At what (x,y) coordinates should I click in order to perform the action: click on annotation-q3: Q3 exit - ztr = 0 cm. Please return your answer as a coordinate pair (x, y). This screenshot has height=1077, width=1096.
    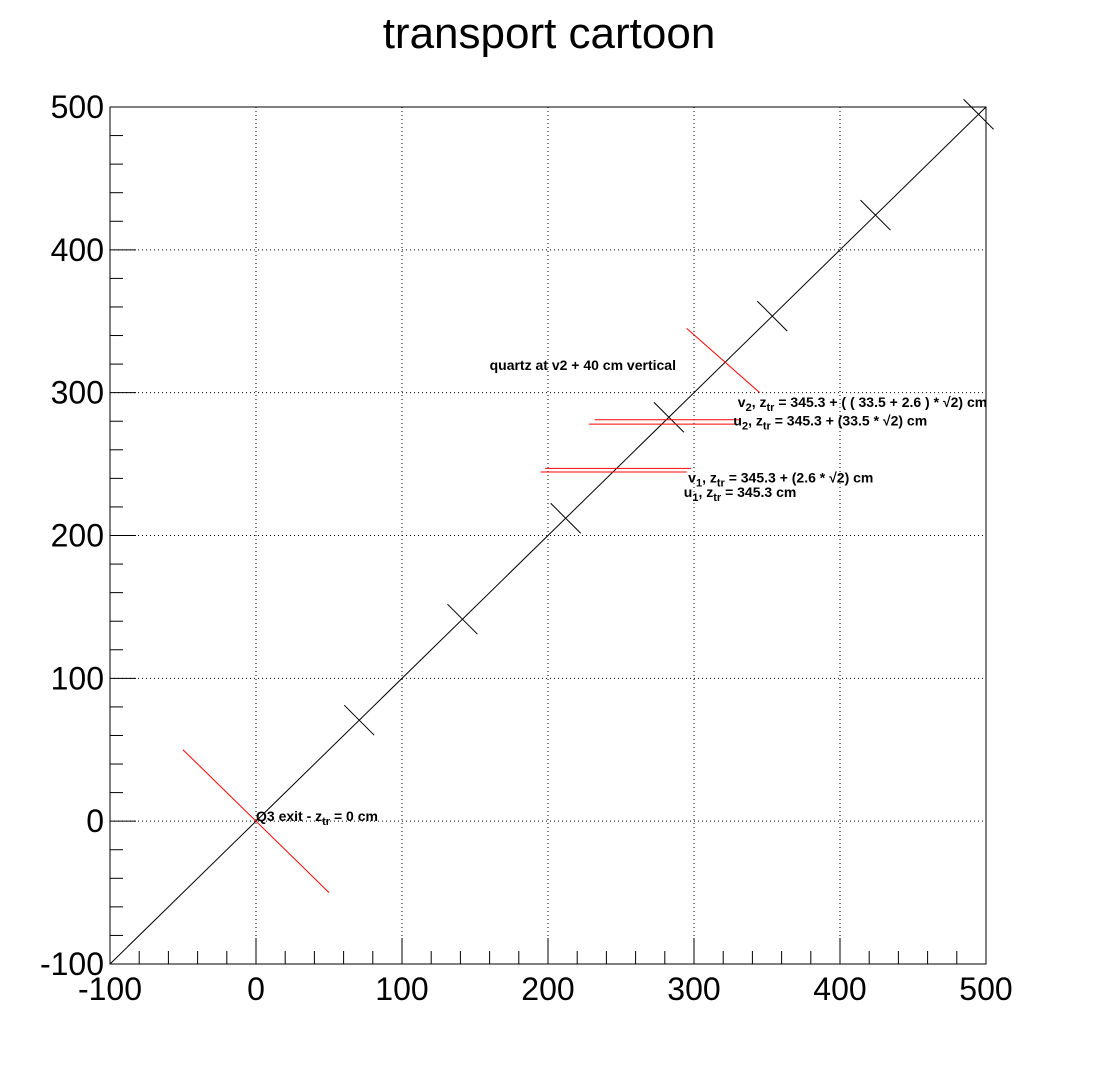
    Looking at the image, I should click on (317, 818).